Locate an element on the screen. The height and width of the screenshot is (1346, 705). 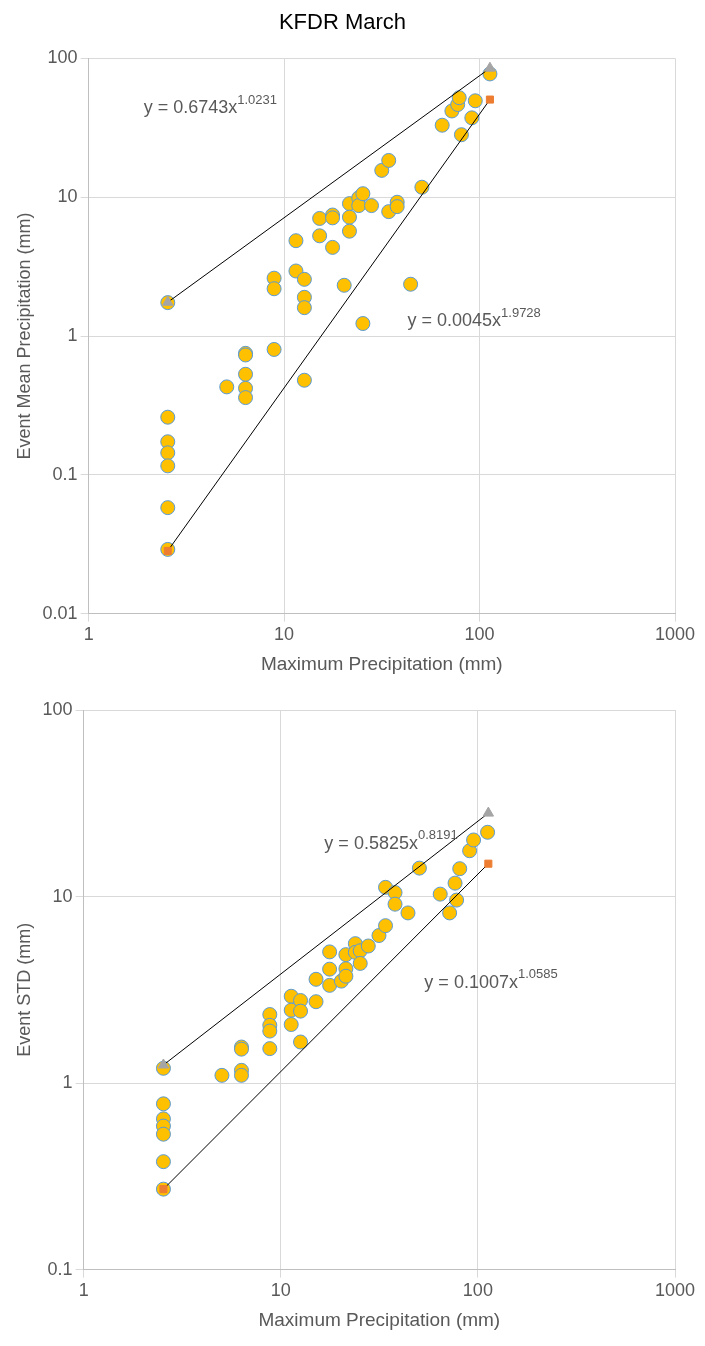
y-tick-label: 0.01 is located at coordinates (60, 612).